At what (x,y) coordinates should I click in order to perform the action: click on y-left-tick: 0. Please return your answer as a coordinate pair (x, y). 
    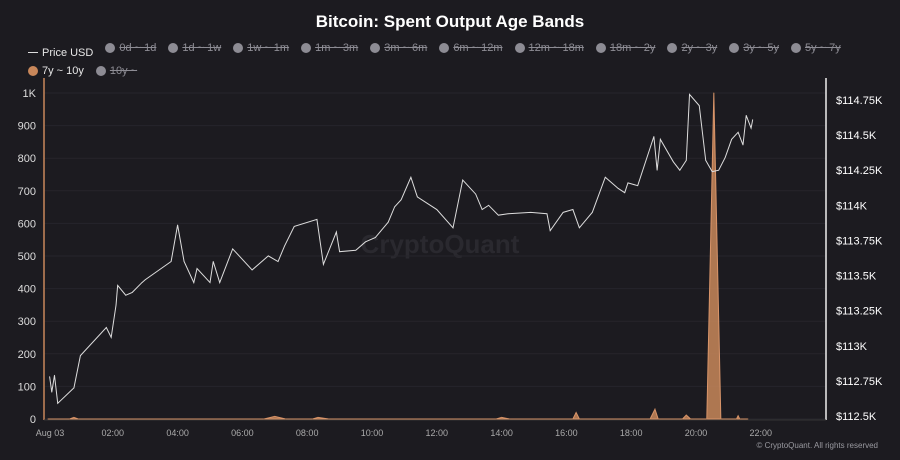
    Looking at the image, I should click on (33, 420).